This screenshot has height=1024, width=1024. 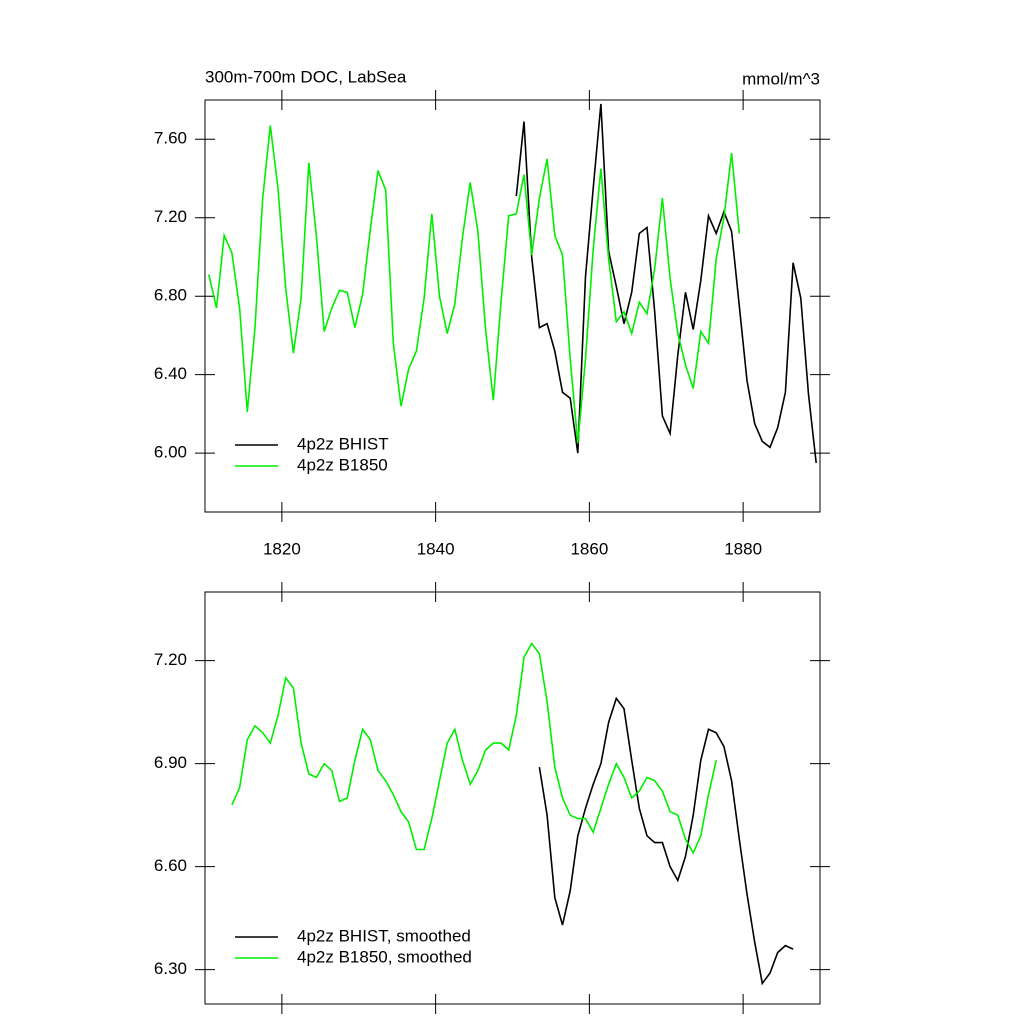 What do you see at coordinates (170, 138) in the screenshot?
I see `y-tick-label: 7.60` at bounding box center [170, 138].